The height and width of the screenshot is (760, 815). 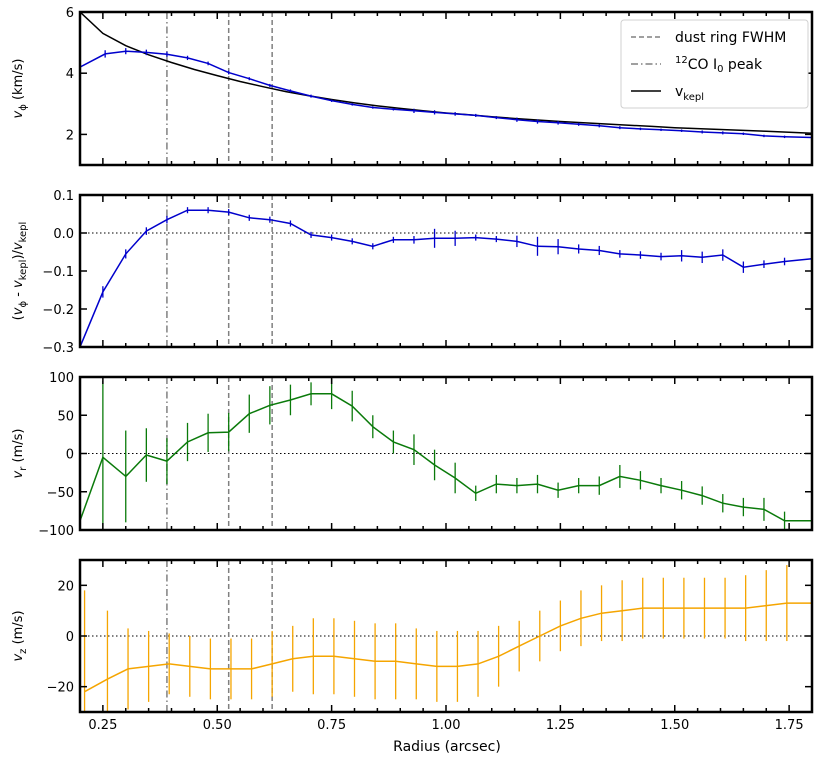 I want to click on y-tick-label: 0.0, so click(x=63, y=234).